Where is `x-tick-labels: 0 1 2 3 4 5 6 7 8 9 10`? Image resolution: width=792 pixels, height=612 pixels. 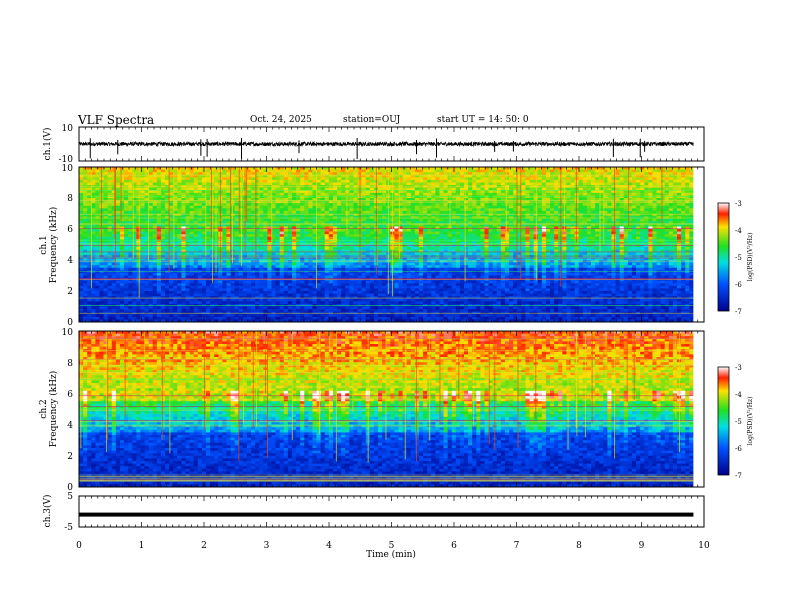
x-tick-labels: 0 1 2 3 4 5 6 7 8 9 10 is located at coordinates (393, 546).